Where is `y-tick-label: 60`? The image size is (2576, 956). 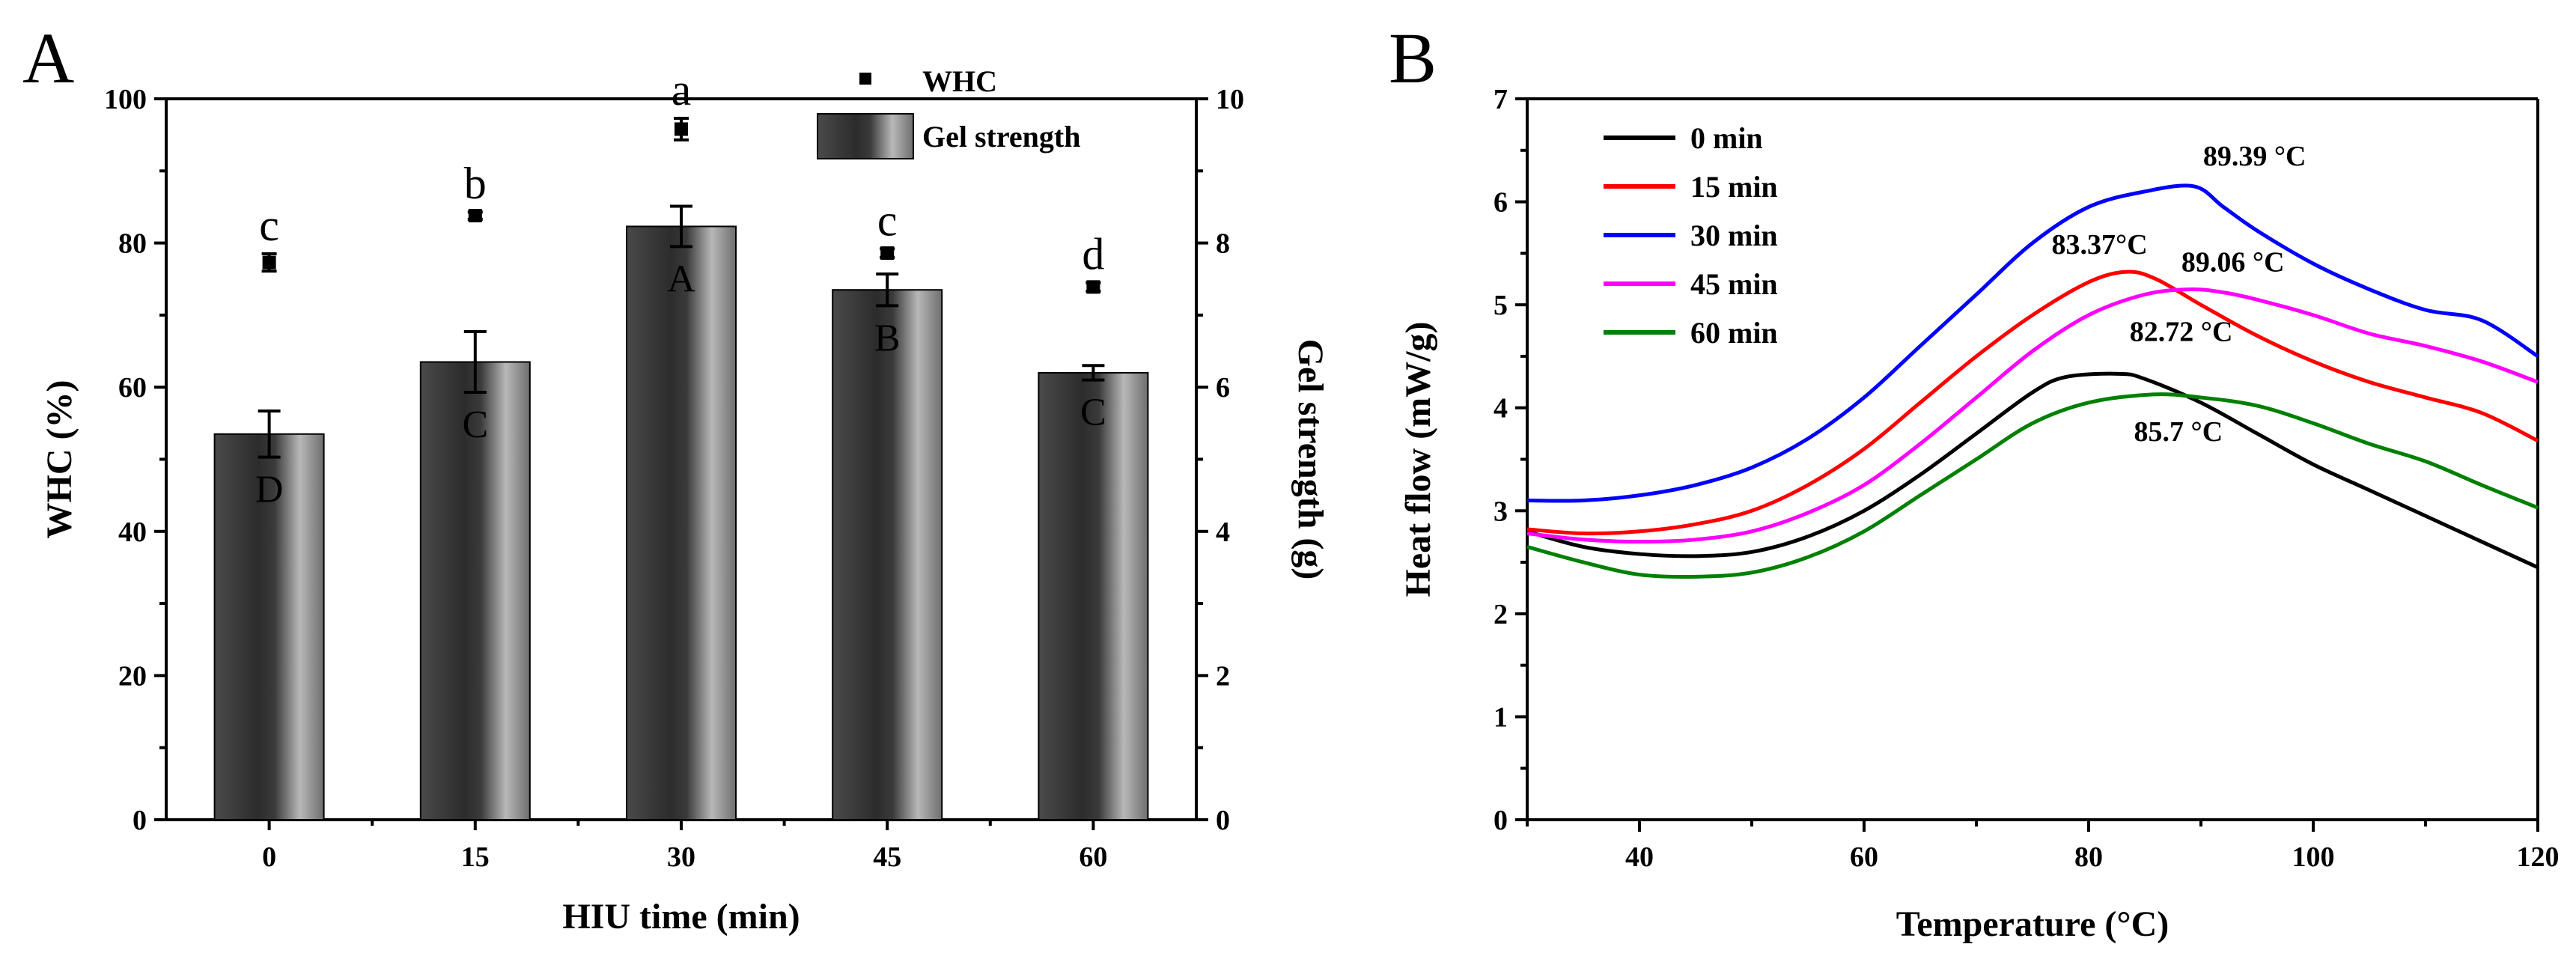
y-tick-label: 60 is located at coordinates (132, 388).